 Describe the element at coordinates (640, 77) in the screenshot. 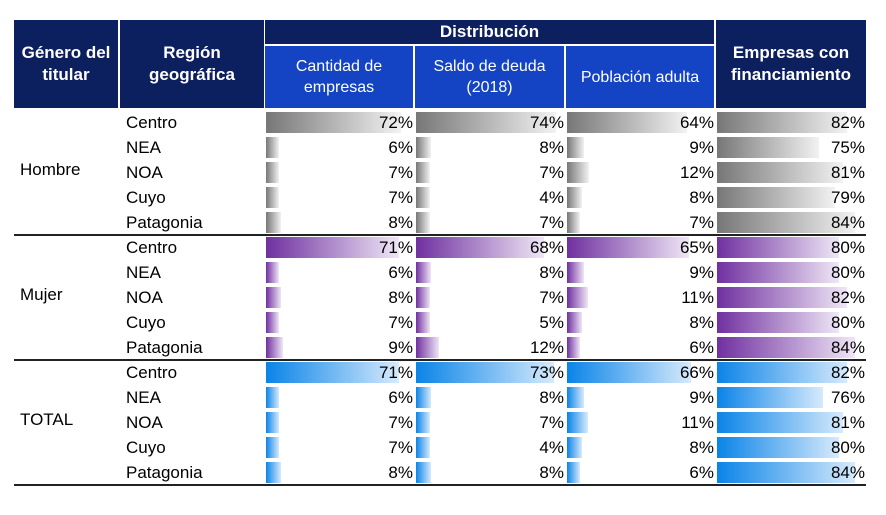

I see `header-population: Población adulta` at that location.